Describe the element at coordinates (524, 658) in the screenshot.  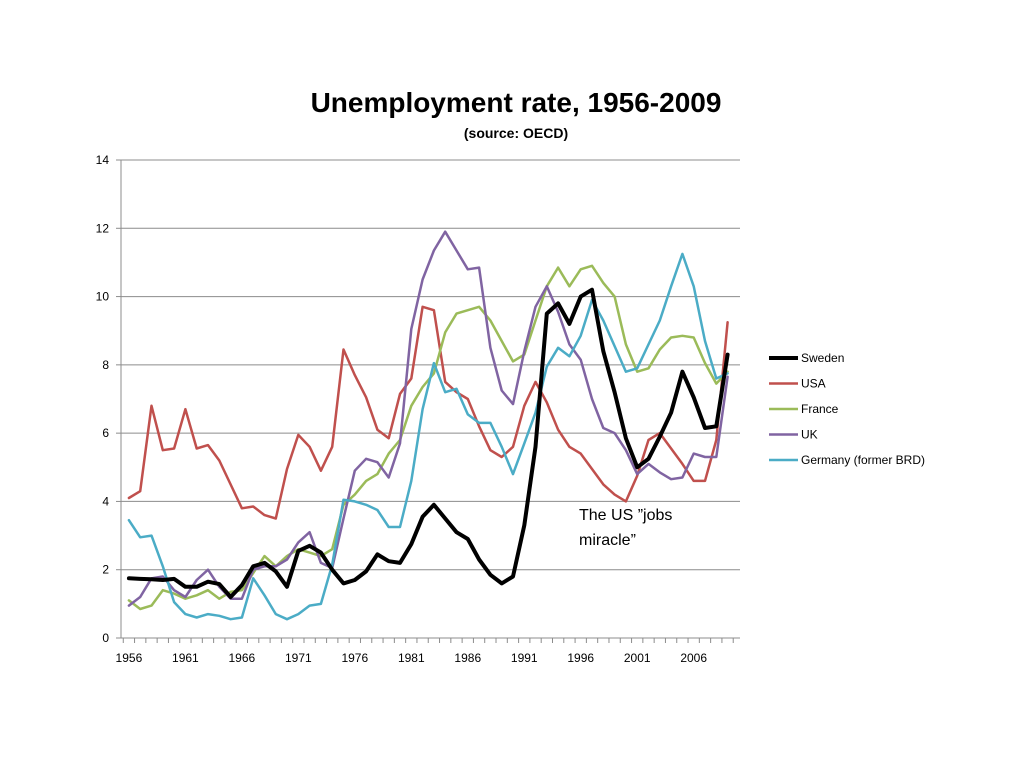
I see `x-tick-label: 1991` at that location.